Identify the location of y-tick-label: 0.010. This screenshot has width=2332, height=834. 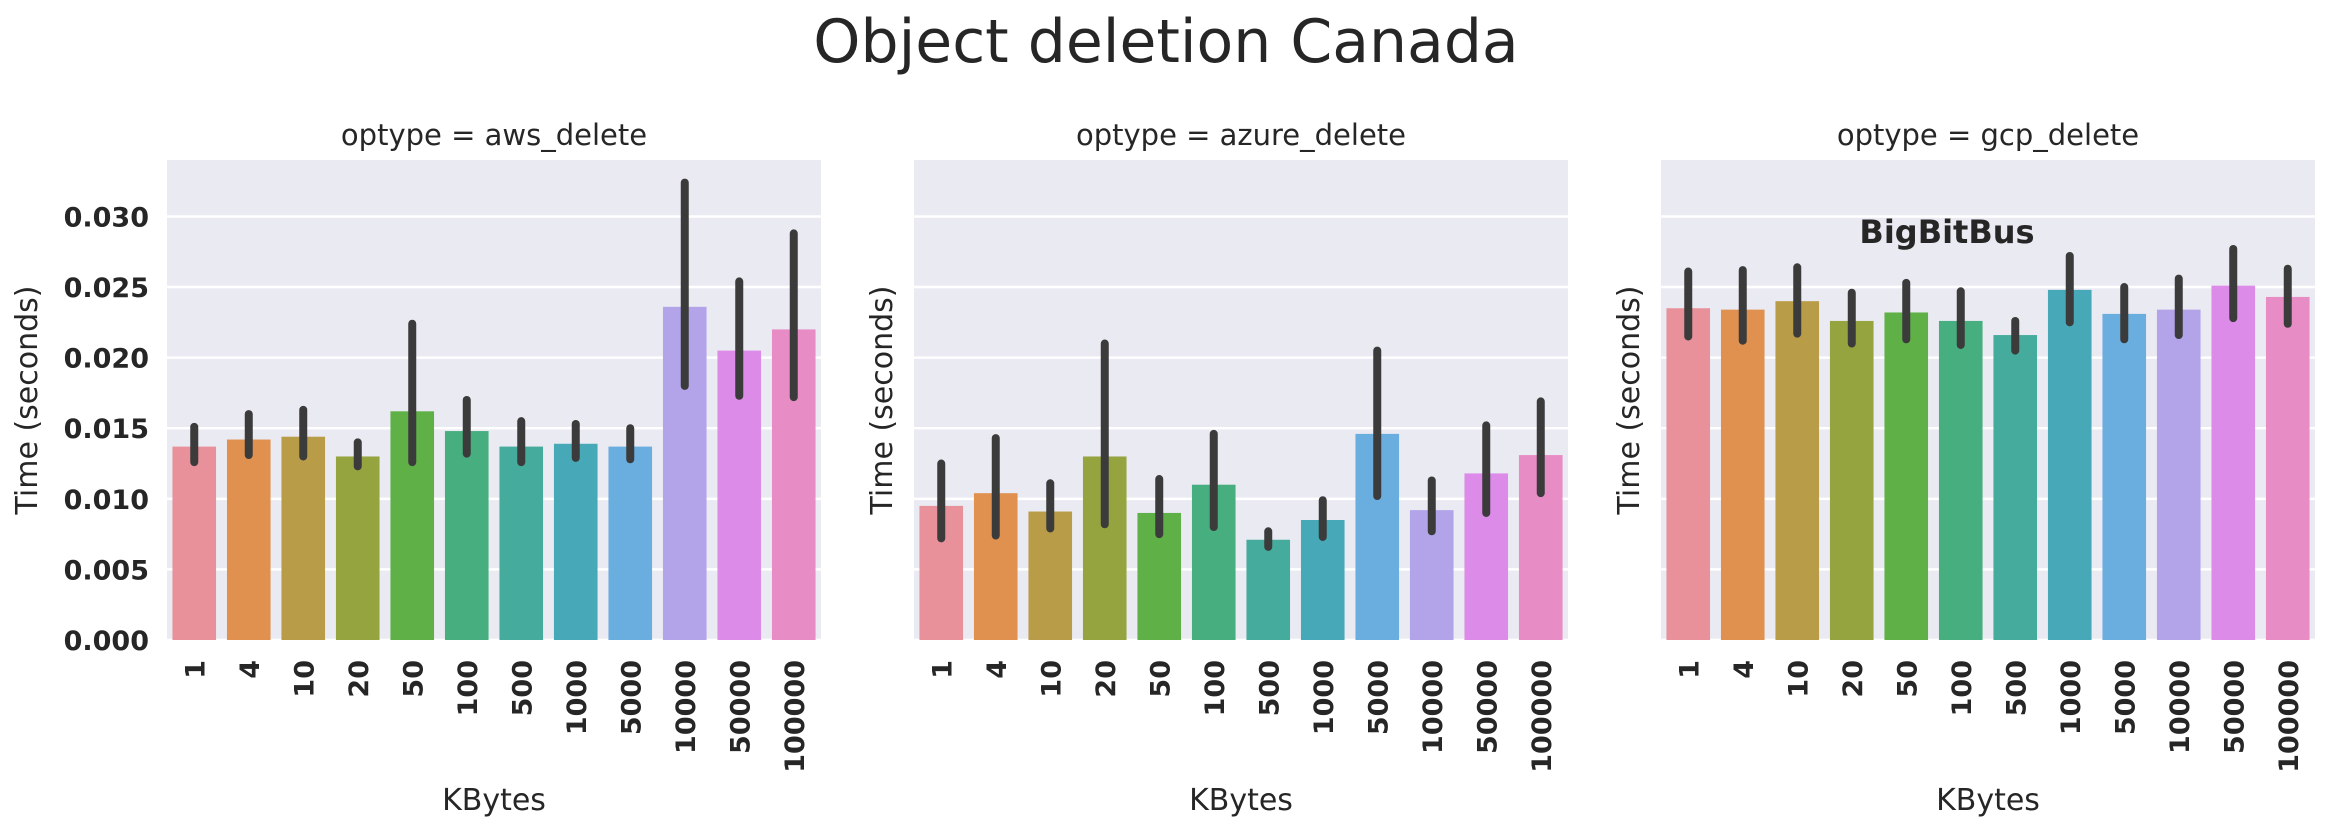
(106, 500).